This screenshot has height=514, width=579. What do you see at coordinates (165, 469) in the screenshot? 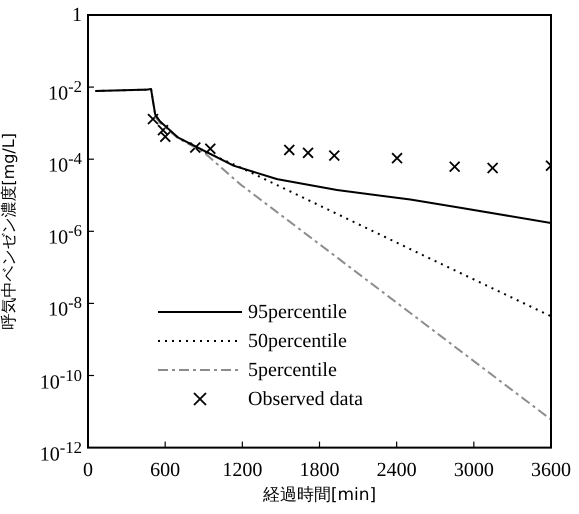
I see `x-tick-label: 600` at bounding box center [165, 469].